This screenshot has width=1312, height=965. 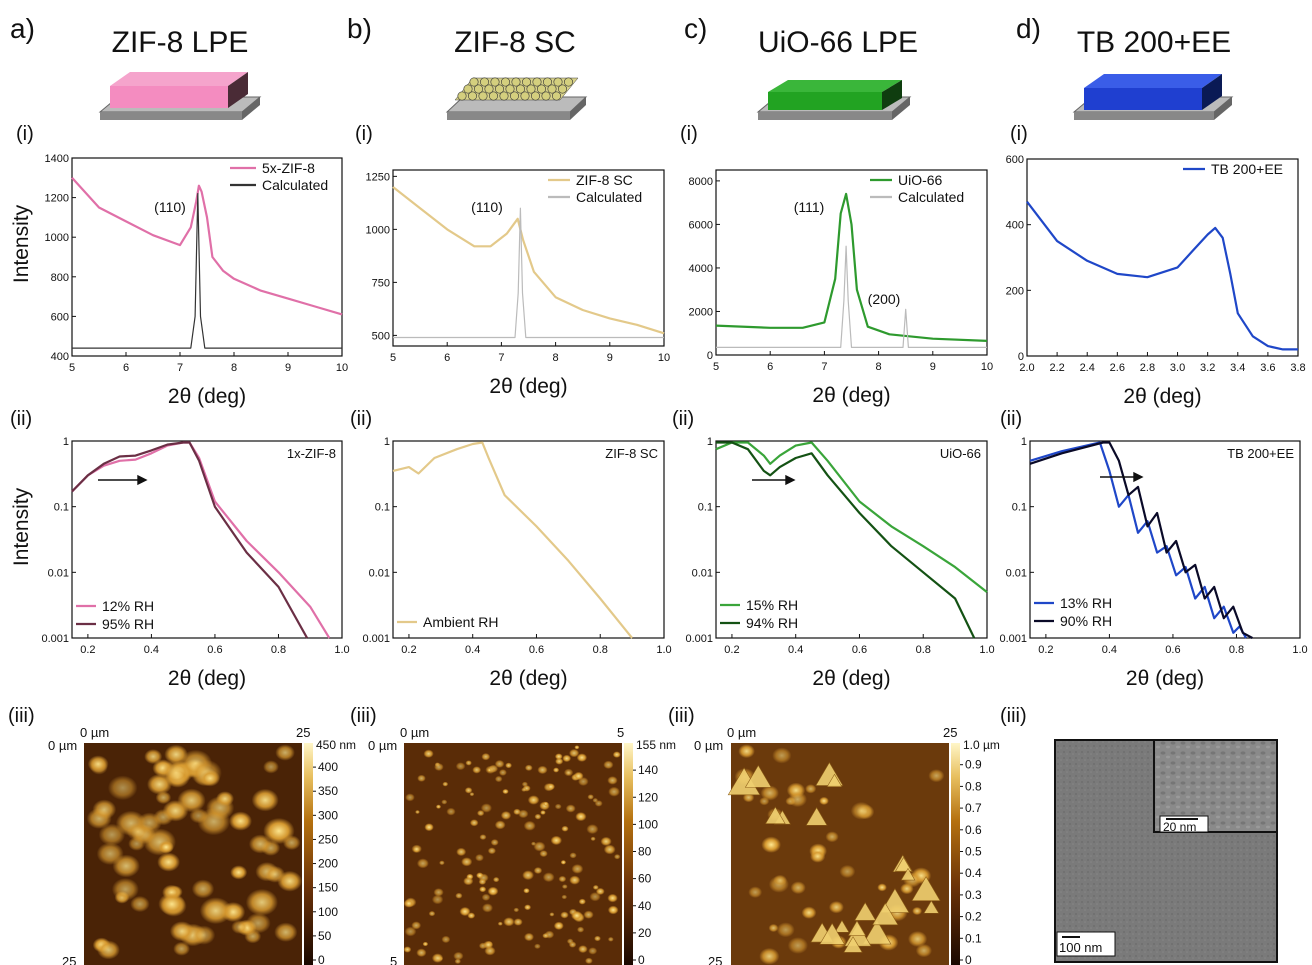 I want to click on legend-label: UiO-66, so click(x=920, y=180).